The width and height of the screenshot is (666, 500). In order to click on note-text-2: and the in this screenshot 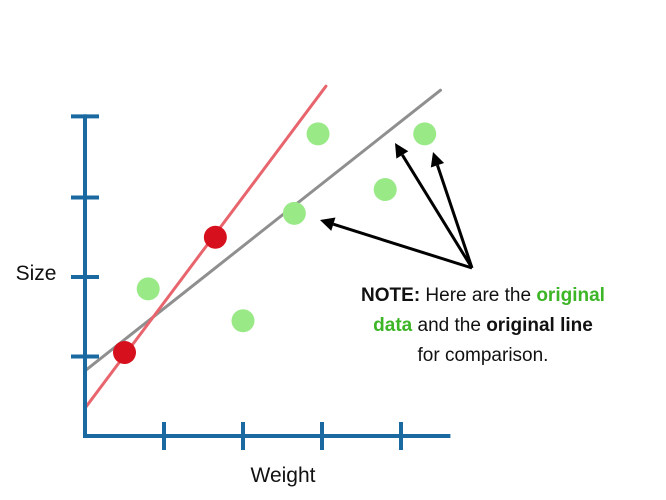, I will do `click(449, 325)`.